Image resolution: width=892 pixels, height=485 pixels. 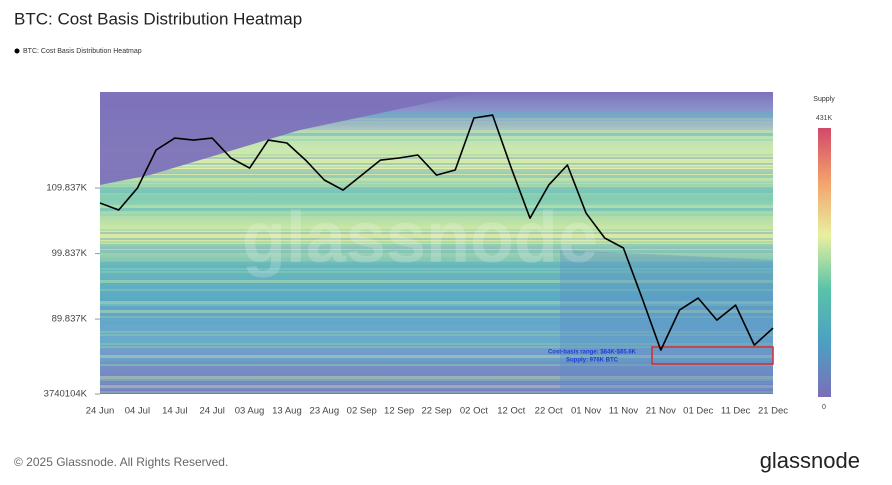 What do you see at coordinates (698, 411) in the screenshot?
I see `x-tick-label: 01 Dec` at bounding box center [698, 411].